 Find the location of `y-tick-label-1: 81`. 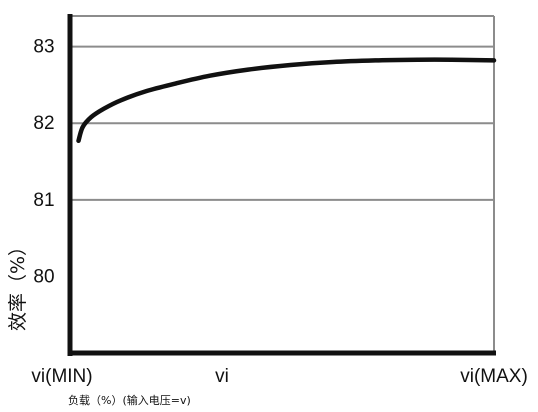

y-tick-label-1: 81 is located at coordinates (43, 200).